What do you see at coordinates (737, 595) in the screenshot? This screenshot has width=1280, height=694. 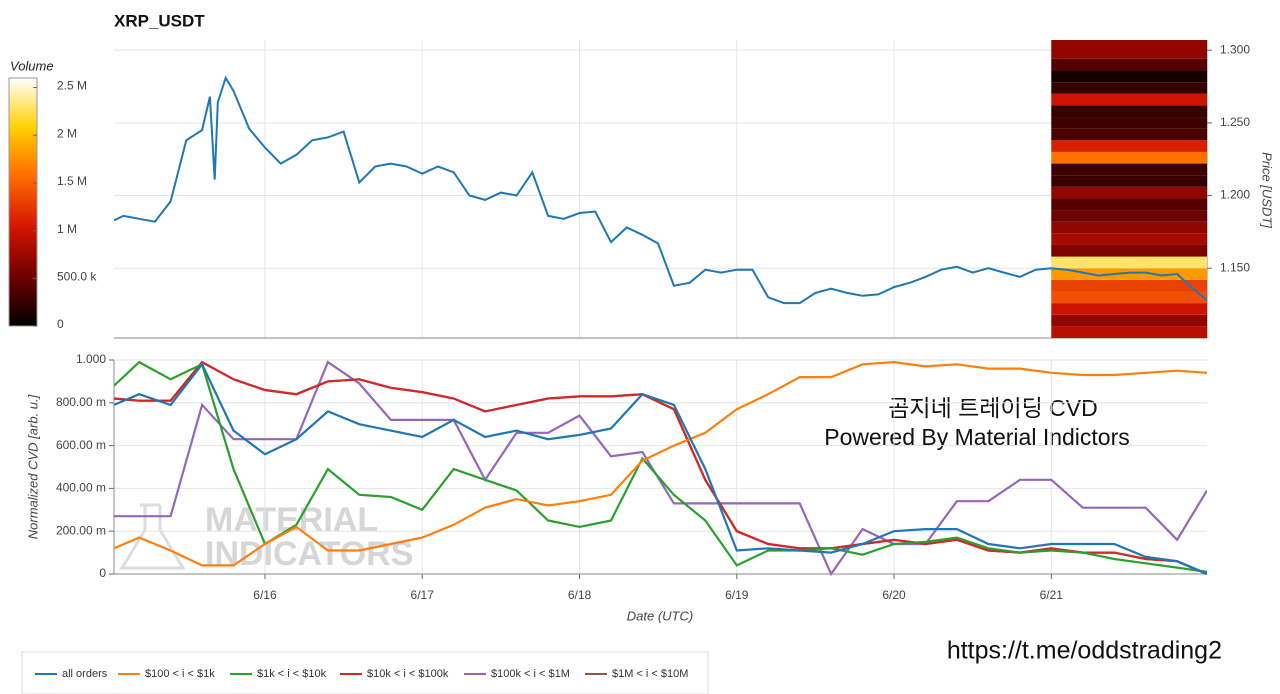 I see `x-tick-label: 6/19` at bounding box center [737, 595].